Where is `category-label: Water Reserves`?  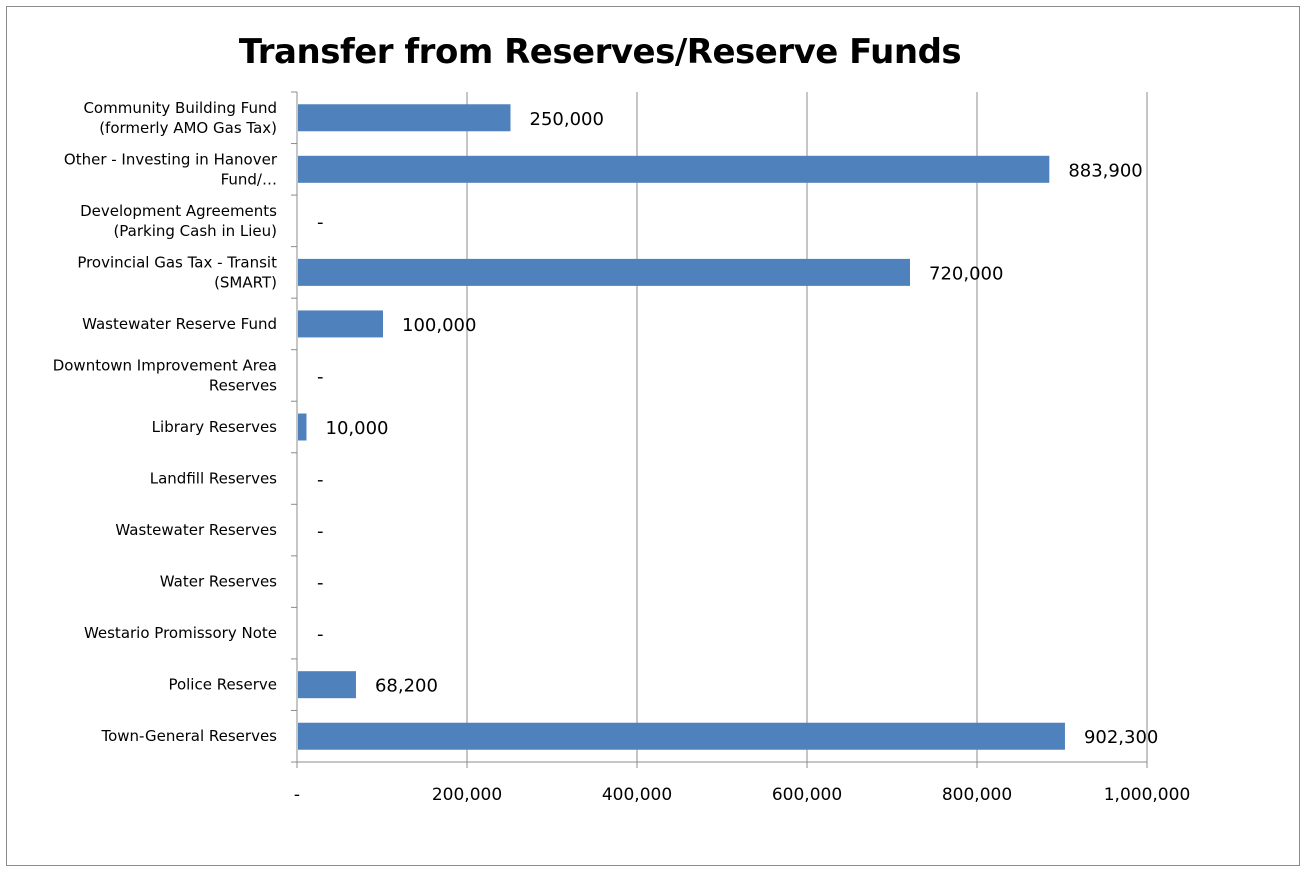 category-label: Water Reserves is located at coordinates (218, 582).